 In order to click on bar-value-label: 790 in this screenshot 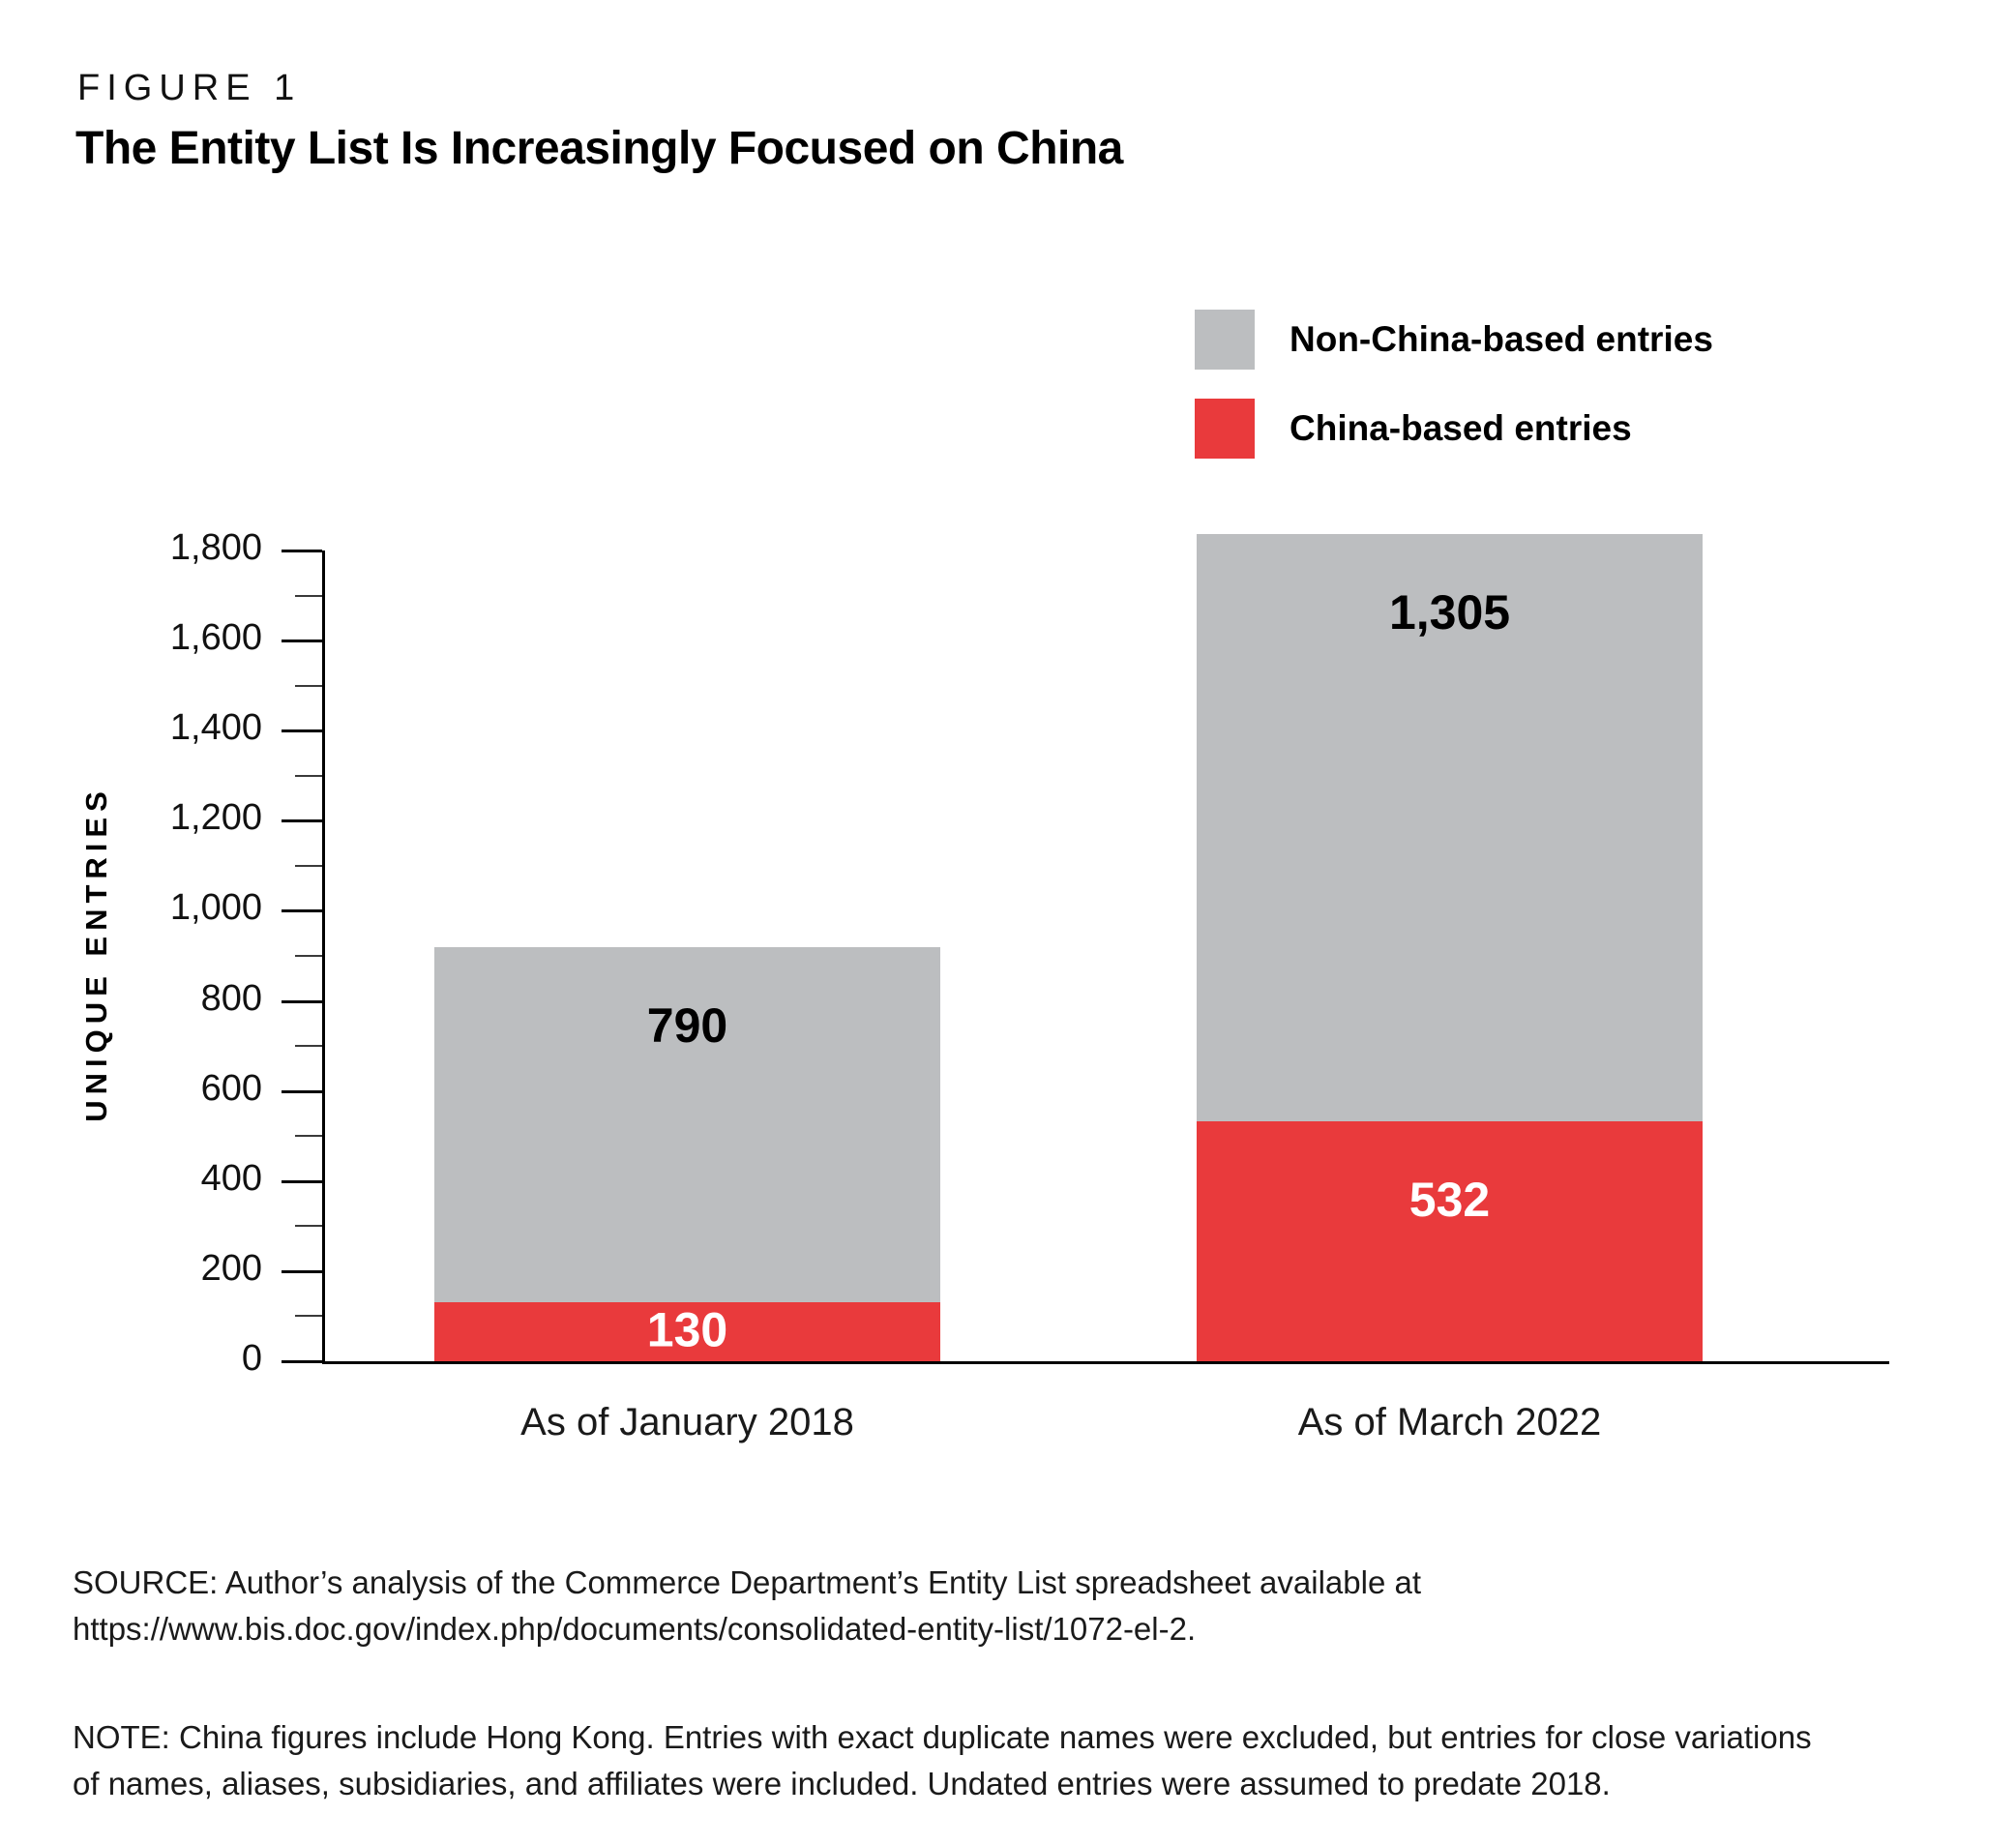, I will do `click(687, 1025)`.